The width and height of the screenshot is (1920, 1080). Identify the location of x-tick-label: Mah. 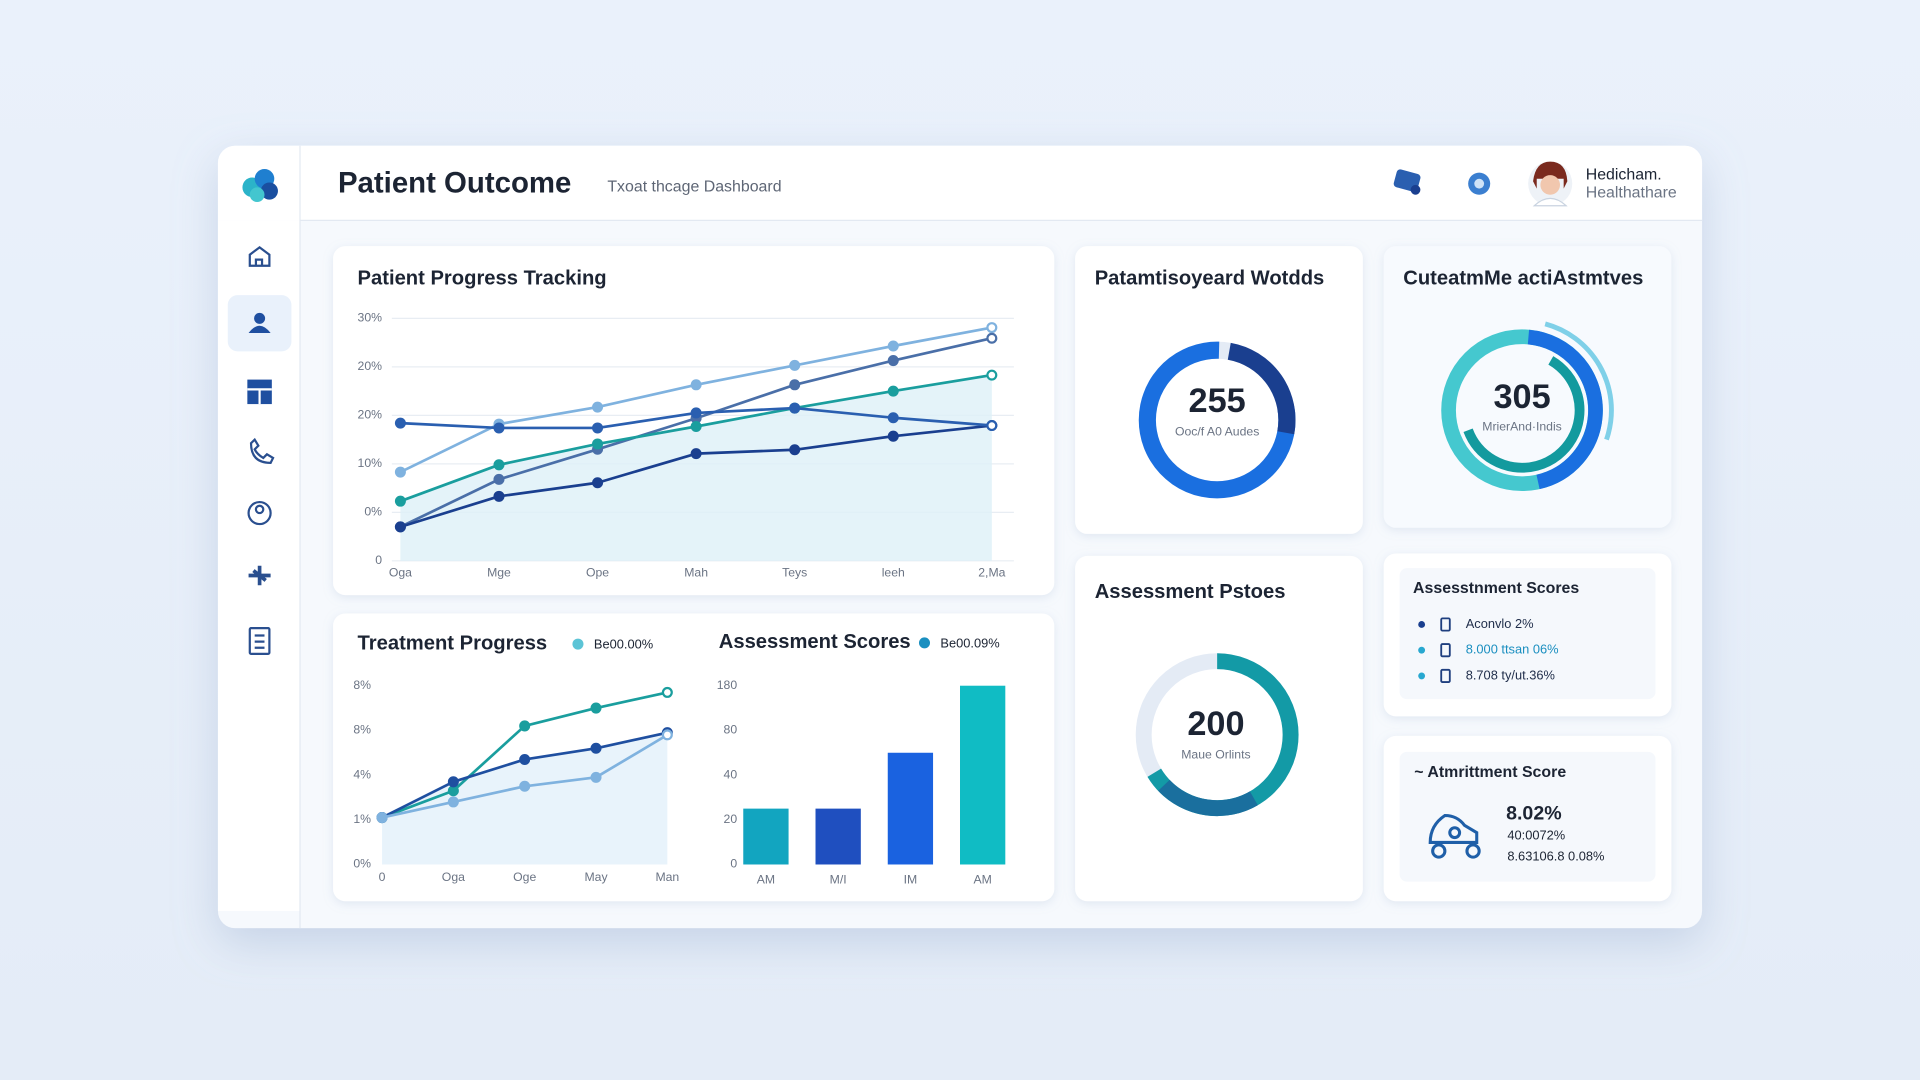
(696, 572).